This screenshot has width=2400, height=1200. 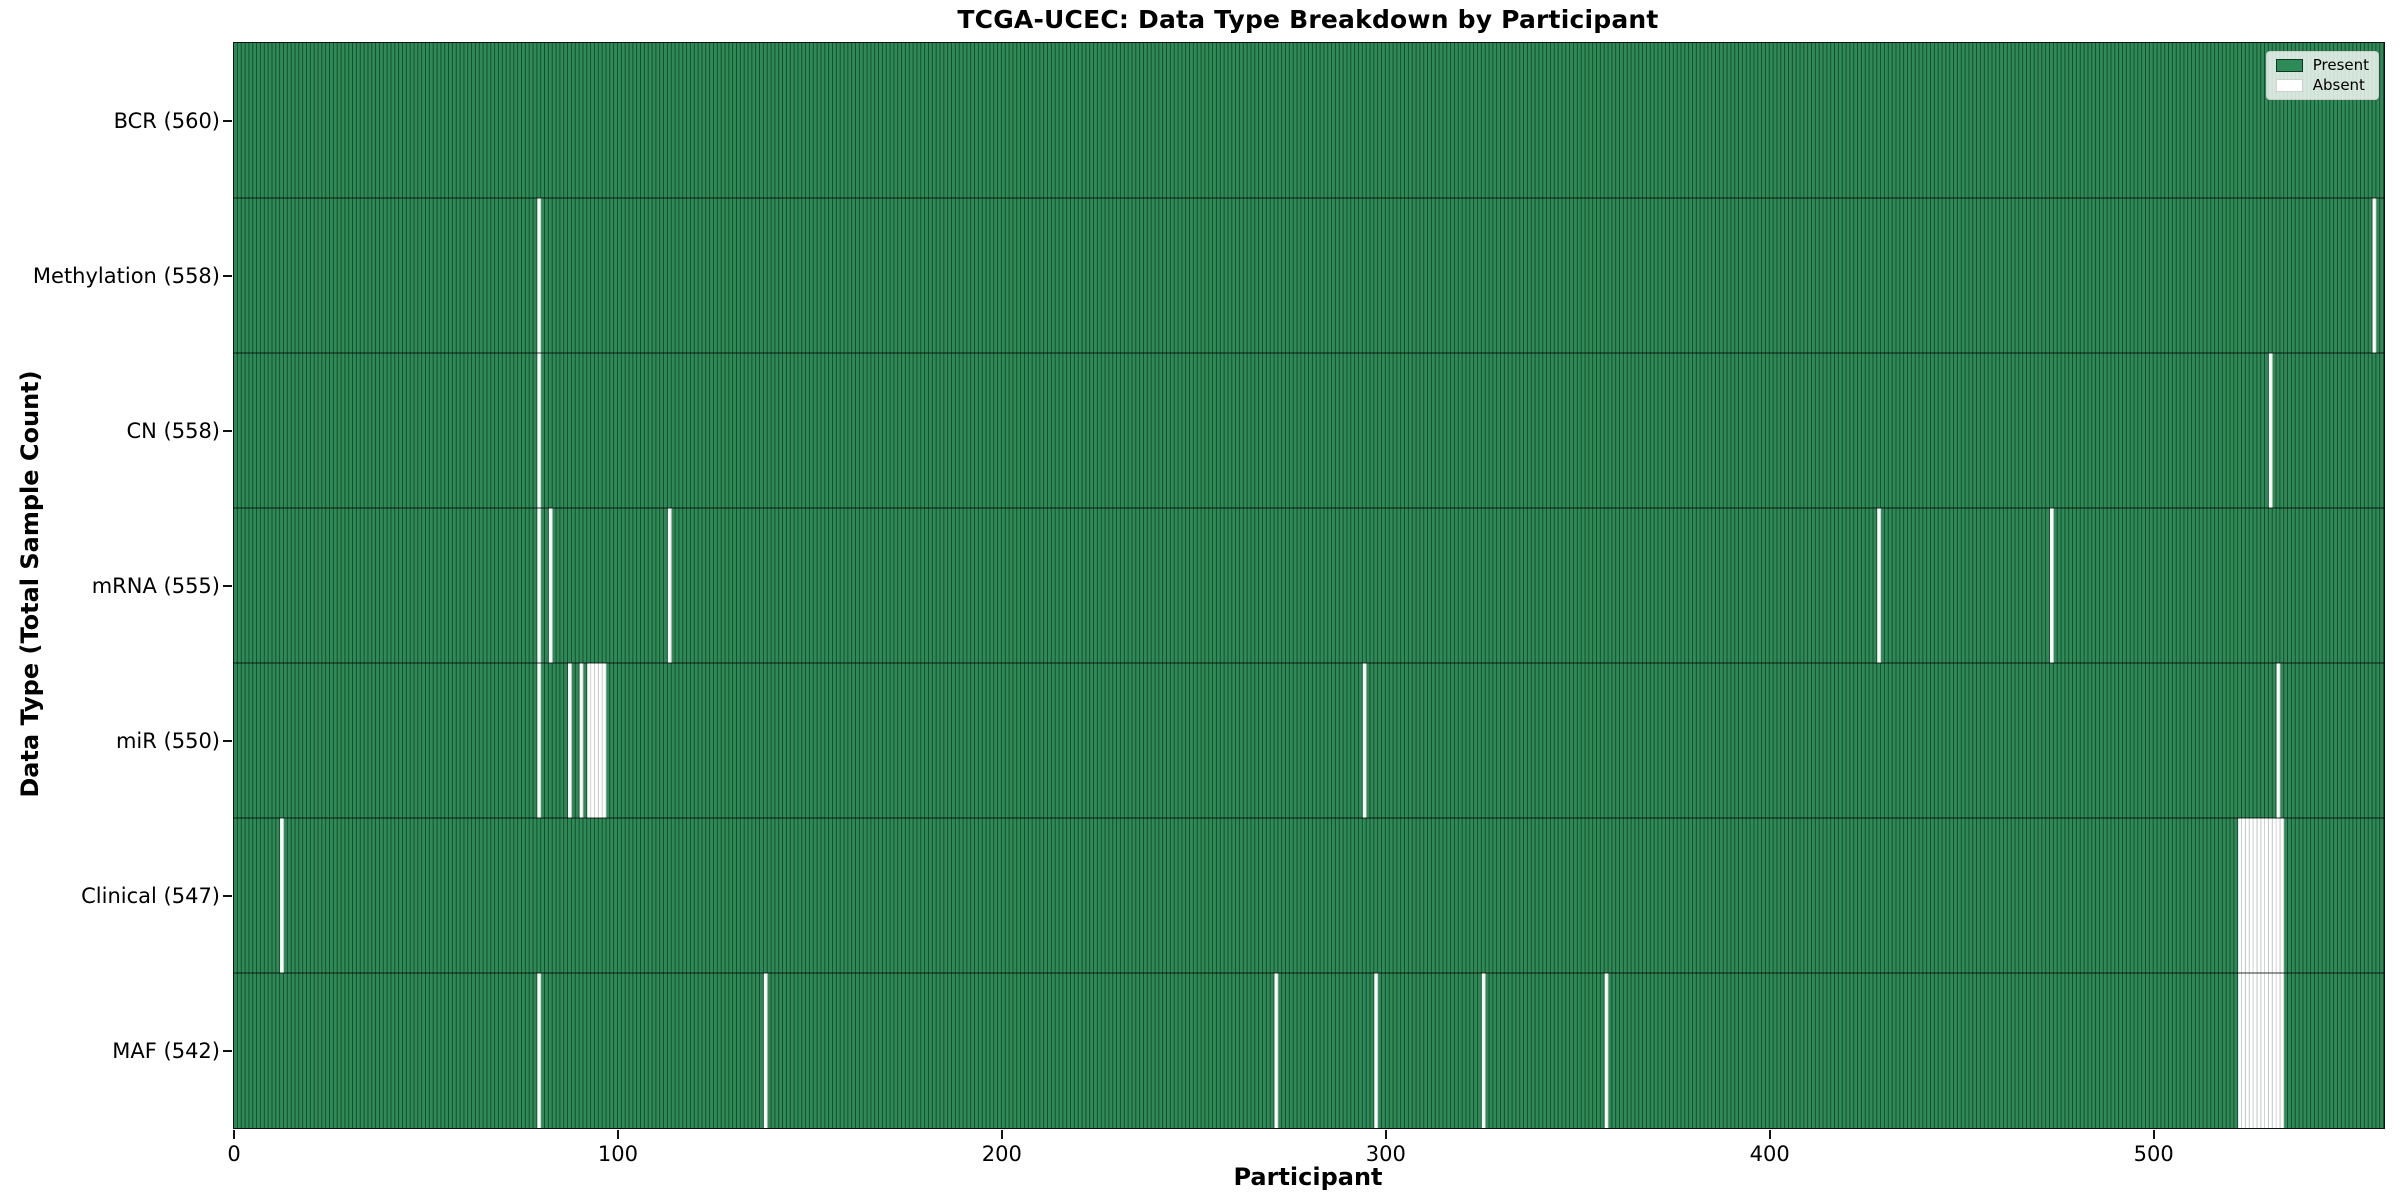 I want to click on y-tick-label: BCR (560), so click(x=166, y=120).